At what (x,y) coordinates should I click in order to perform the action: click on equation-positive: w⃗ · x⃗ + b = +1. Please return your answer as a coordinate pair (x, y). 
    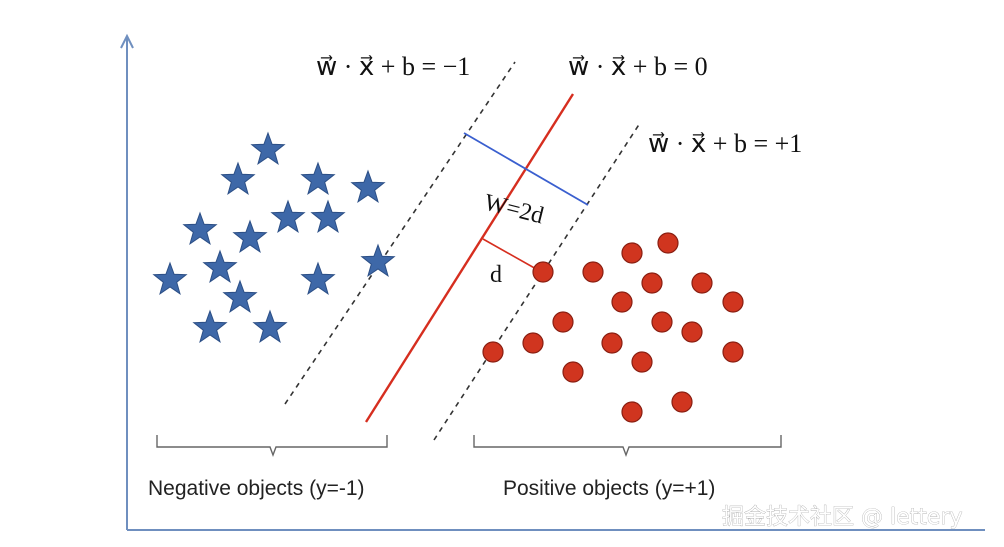
    Looking at the image, I should click on (725, 143).